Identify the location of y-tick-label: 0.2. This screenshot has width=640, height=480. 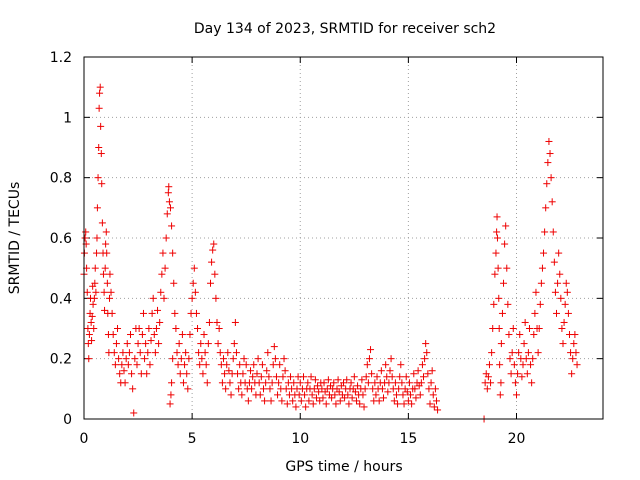
(61, 360).